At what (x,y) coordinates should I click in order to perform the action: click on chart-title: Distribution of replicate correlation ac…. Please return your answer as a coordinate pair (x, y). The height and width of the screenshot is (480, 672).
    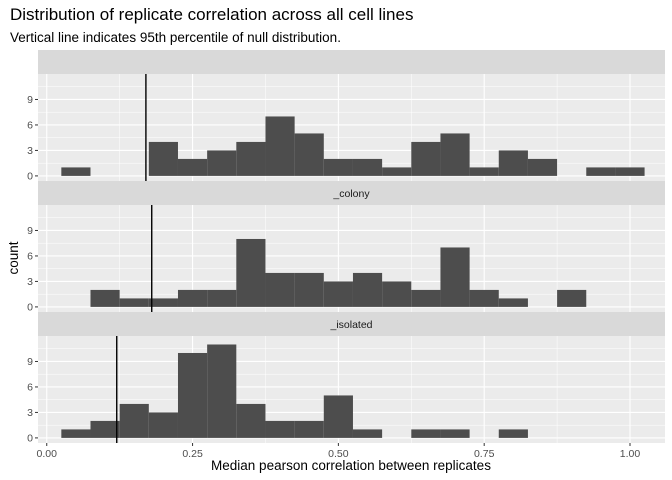
    Looking at the image, I should click on (212, 14).